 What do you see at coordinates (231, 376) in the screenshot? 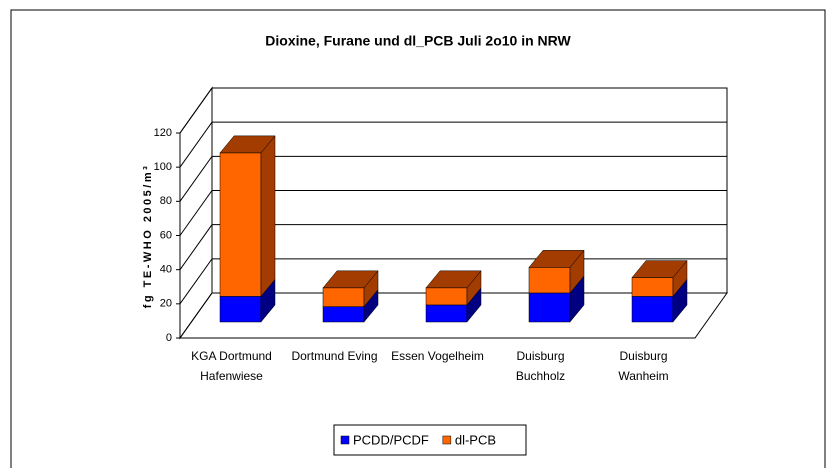
I see `x-tick-label: Hafenwiese` at bounding box center [231, 376].